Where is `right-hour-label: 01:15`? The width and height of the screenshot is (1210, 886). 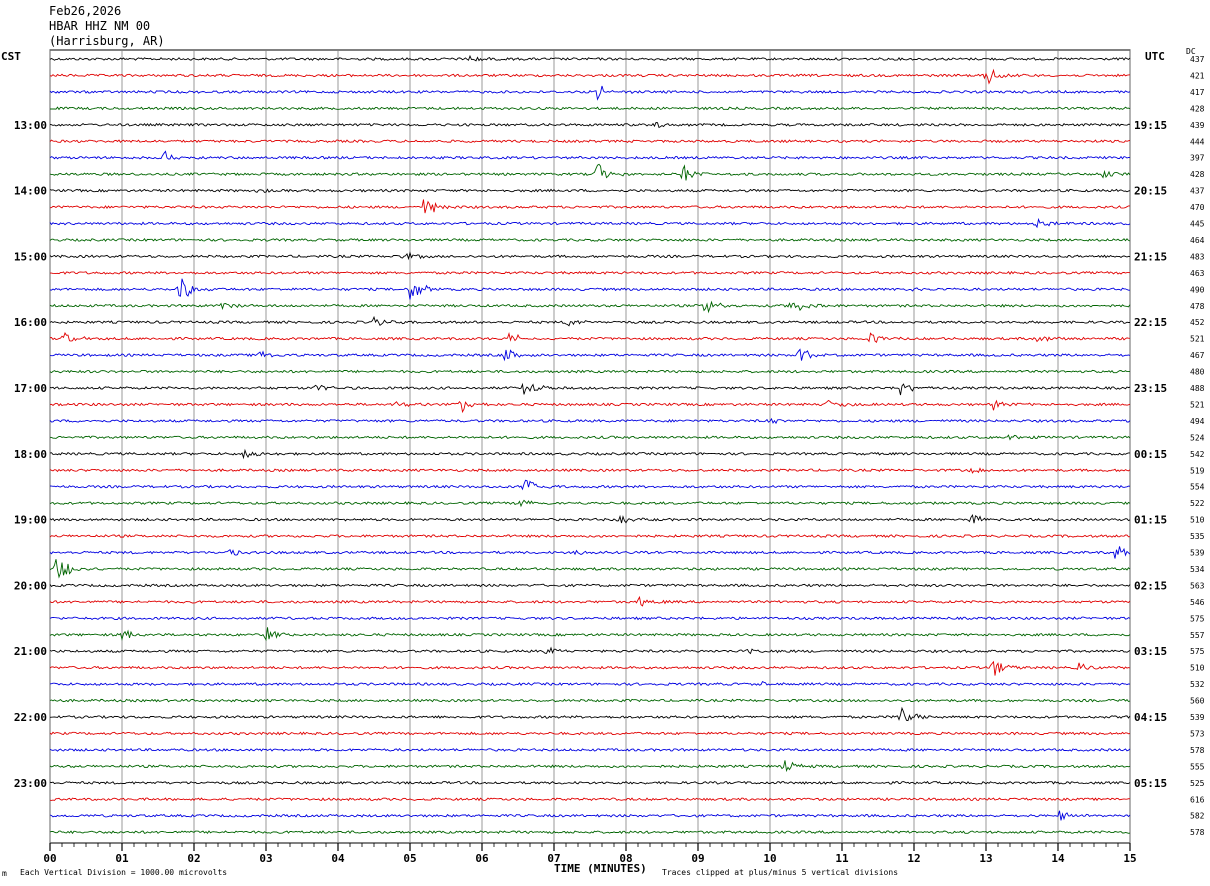 right-hour-label: 01:15 is located at coordinates (1150, 520).